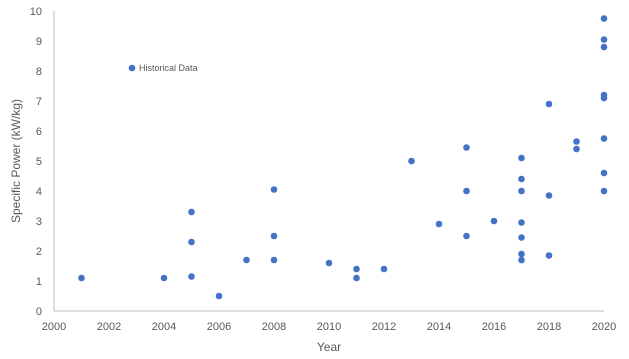 This screenshot has height=359, width=629. Describe the element at coordinates (384, 327) in the screenshot. I see `x-tick-label: 2012` at that location.